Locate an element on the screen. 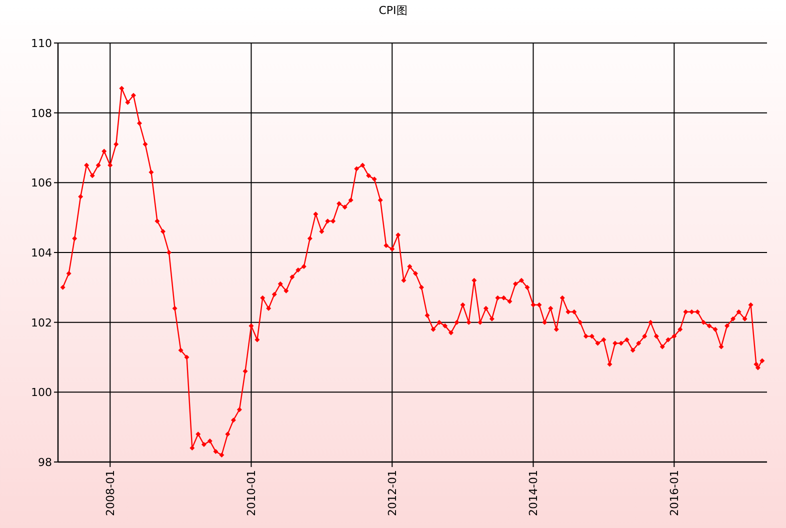  title: CPI图 is located at coordinates (393, 10).